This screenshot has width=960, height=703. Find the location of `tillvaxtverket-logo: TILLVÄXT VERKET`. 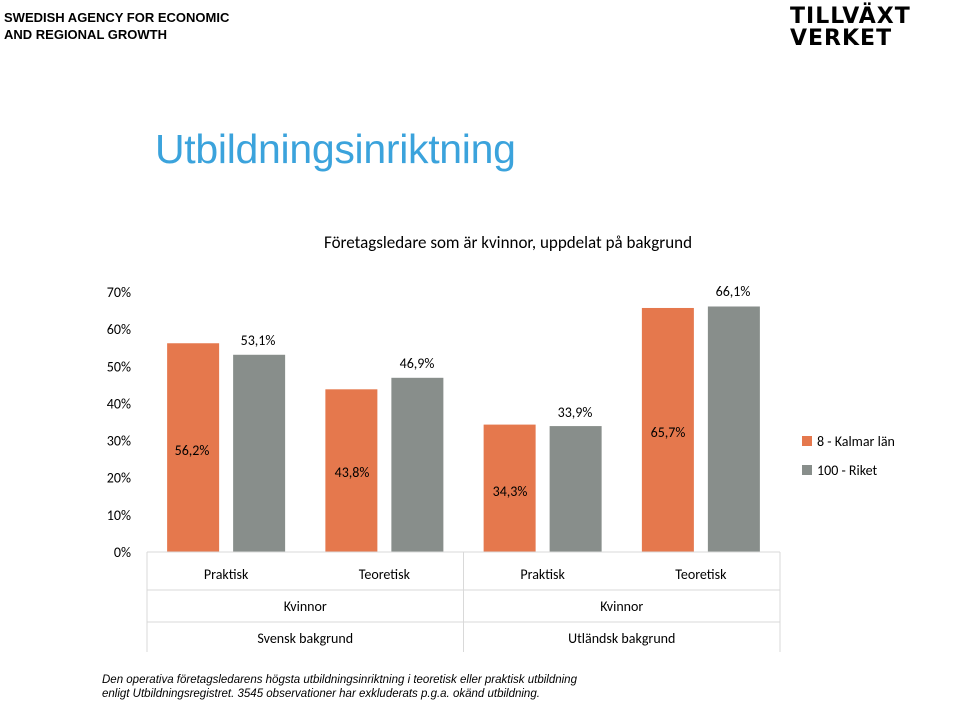

tillvaxtverket-logo: TILLVÄXT VERKET is located at coordinates (854, 28).